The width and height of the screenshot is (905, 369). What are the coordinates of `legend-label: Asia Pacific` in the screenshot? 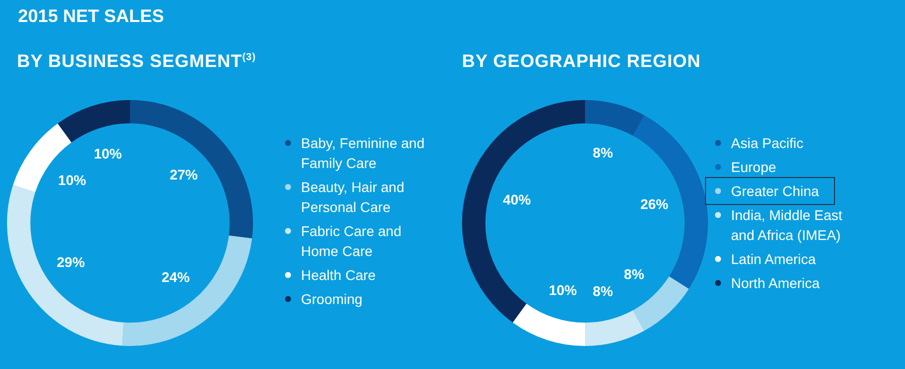 It's located at (767, 143).